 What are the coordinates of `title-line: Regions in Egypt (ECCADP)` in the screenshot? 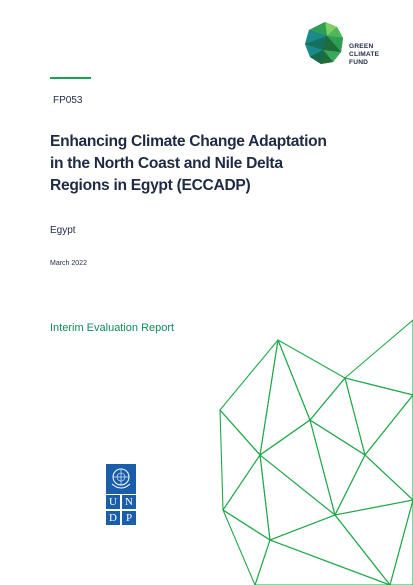 It's located at (150, 185).